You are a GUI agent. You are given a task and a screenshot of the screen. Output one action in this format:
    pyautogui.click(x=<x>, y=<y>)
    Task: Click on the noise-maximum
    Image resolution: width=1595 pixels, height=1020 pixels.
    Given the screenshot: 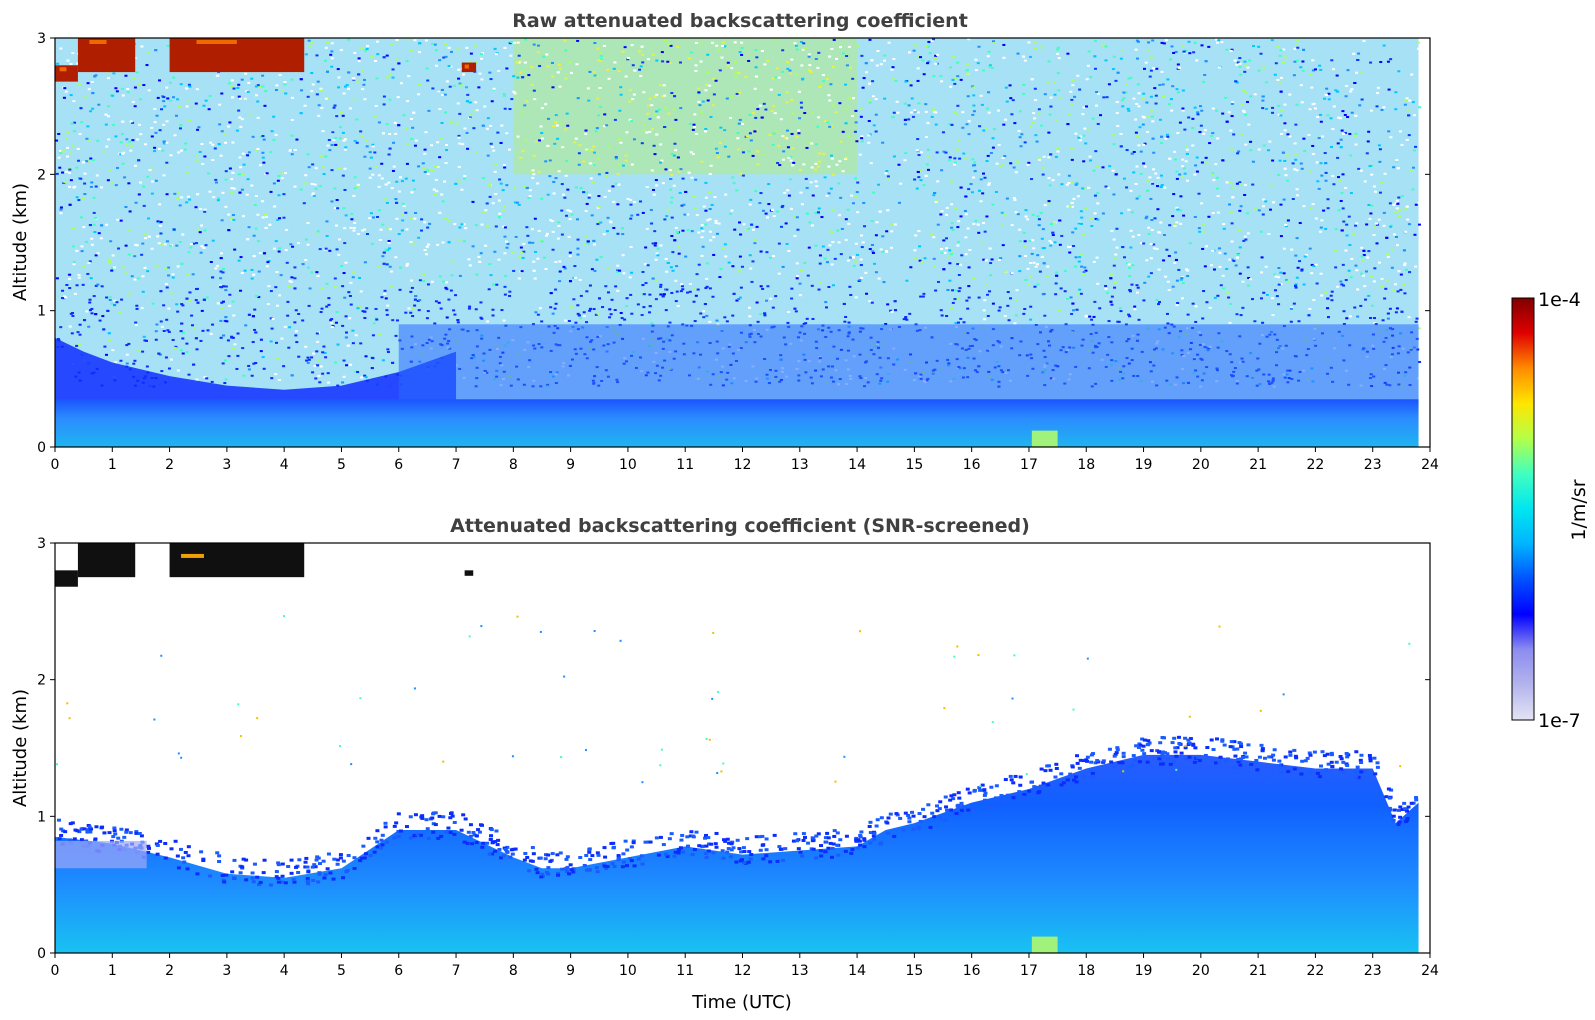 What is the action you would take?
    pyautogui.click(x=685, y=106)
    